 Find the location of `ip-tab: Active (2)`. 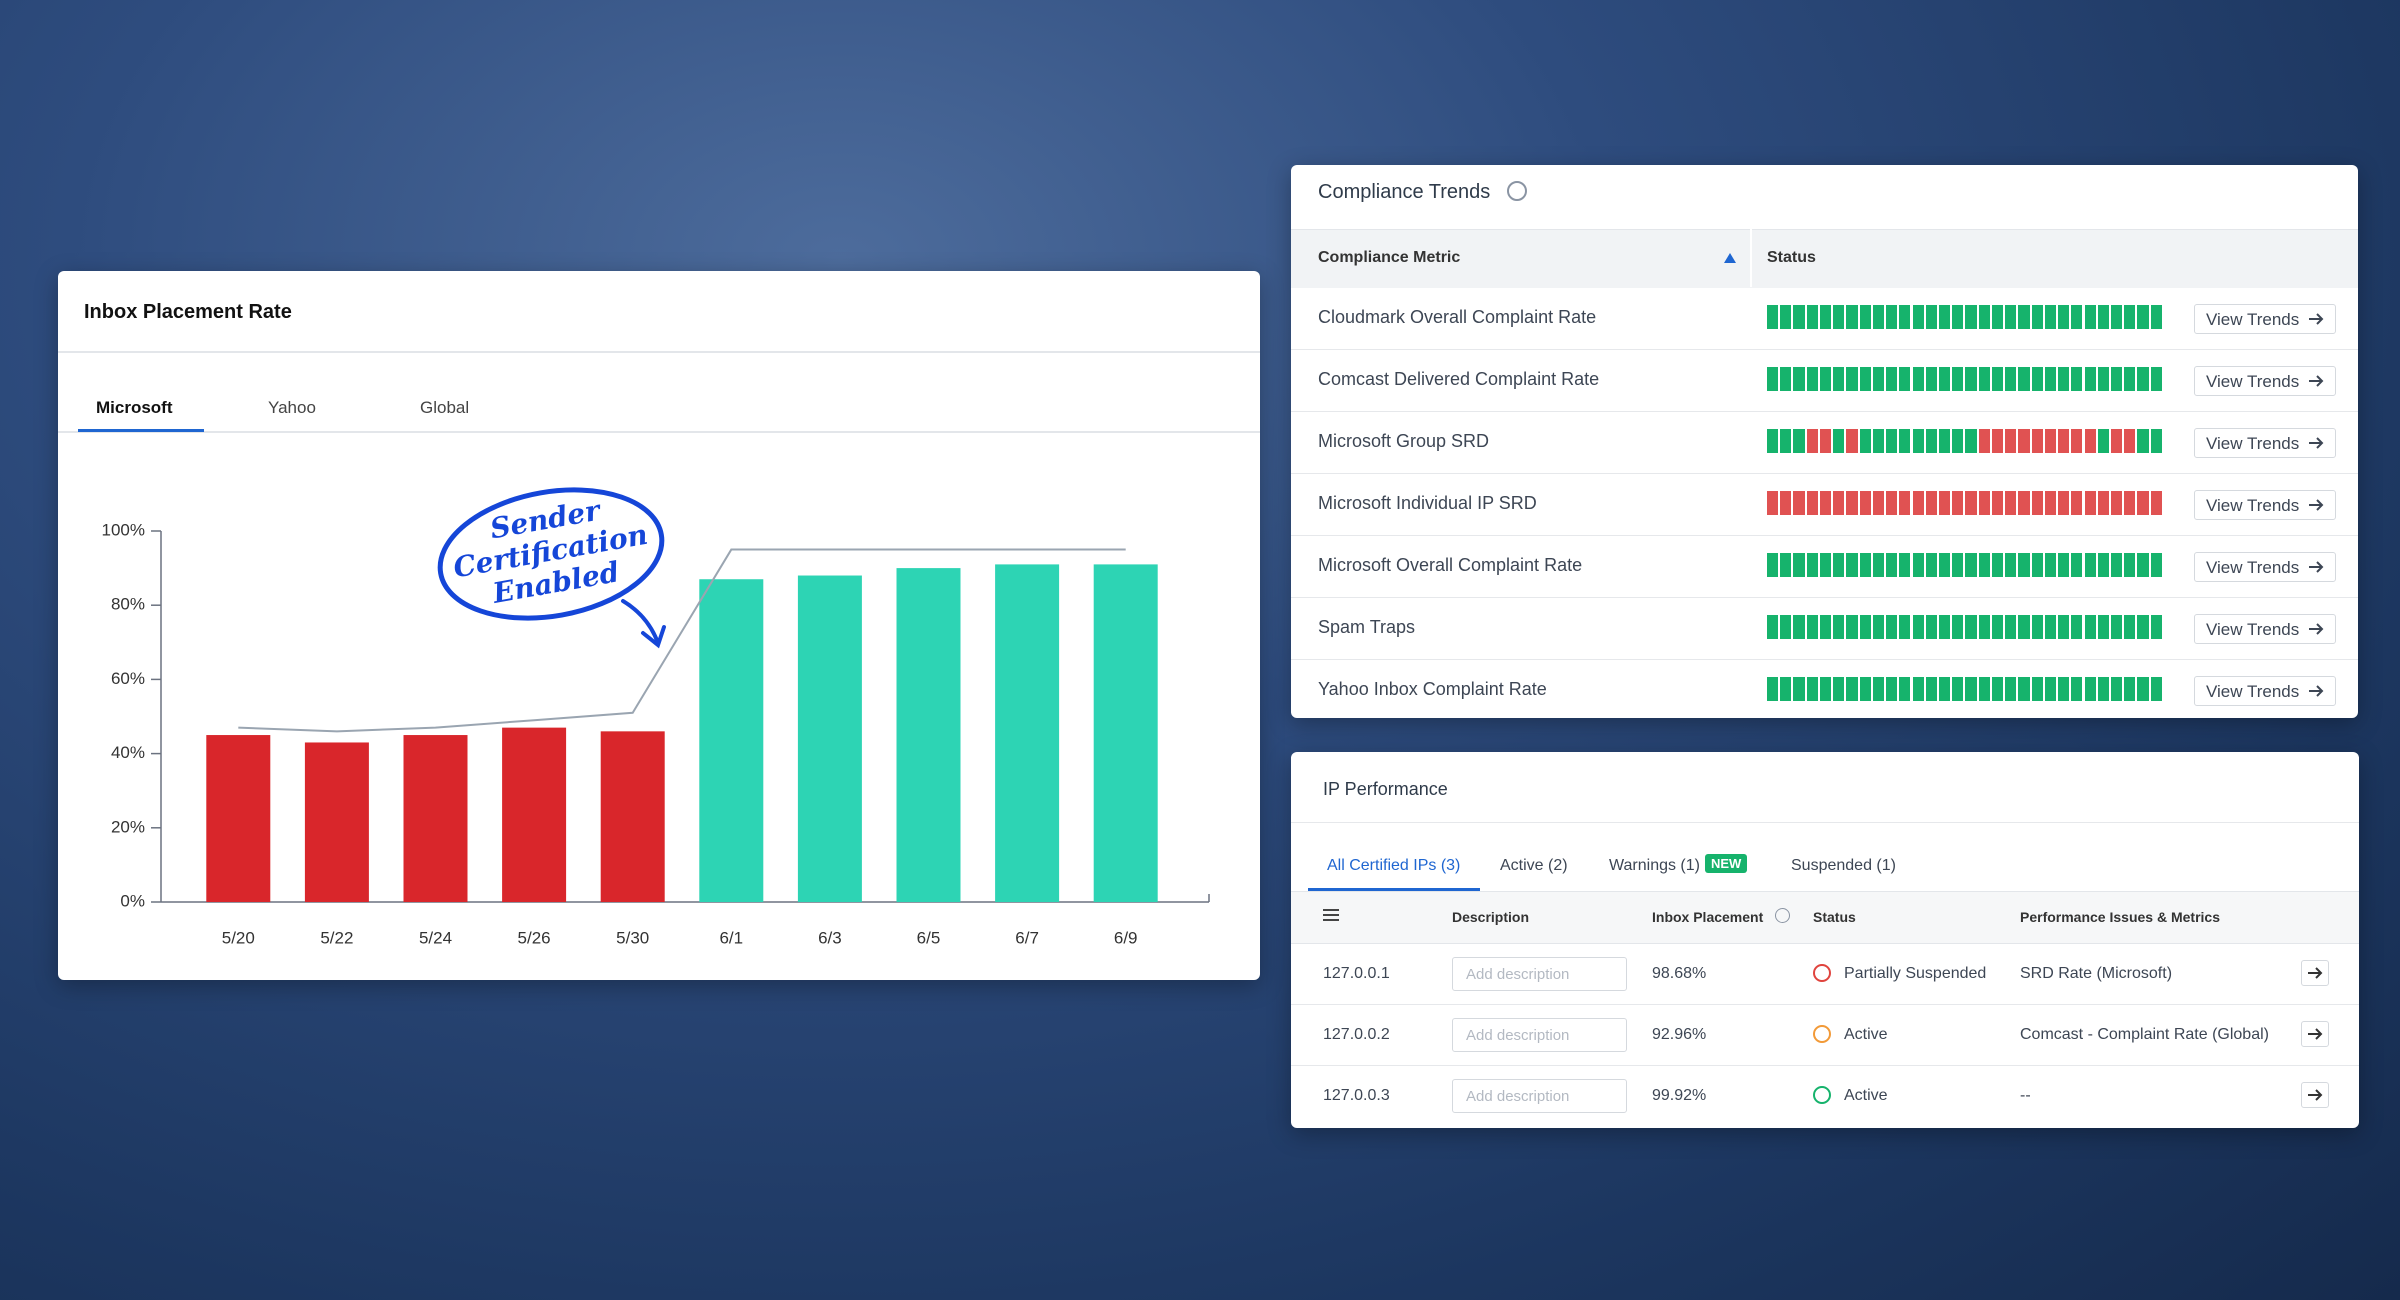

ip-tab: Active (2) is located at coordinates (1534, 865).